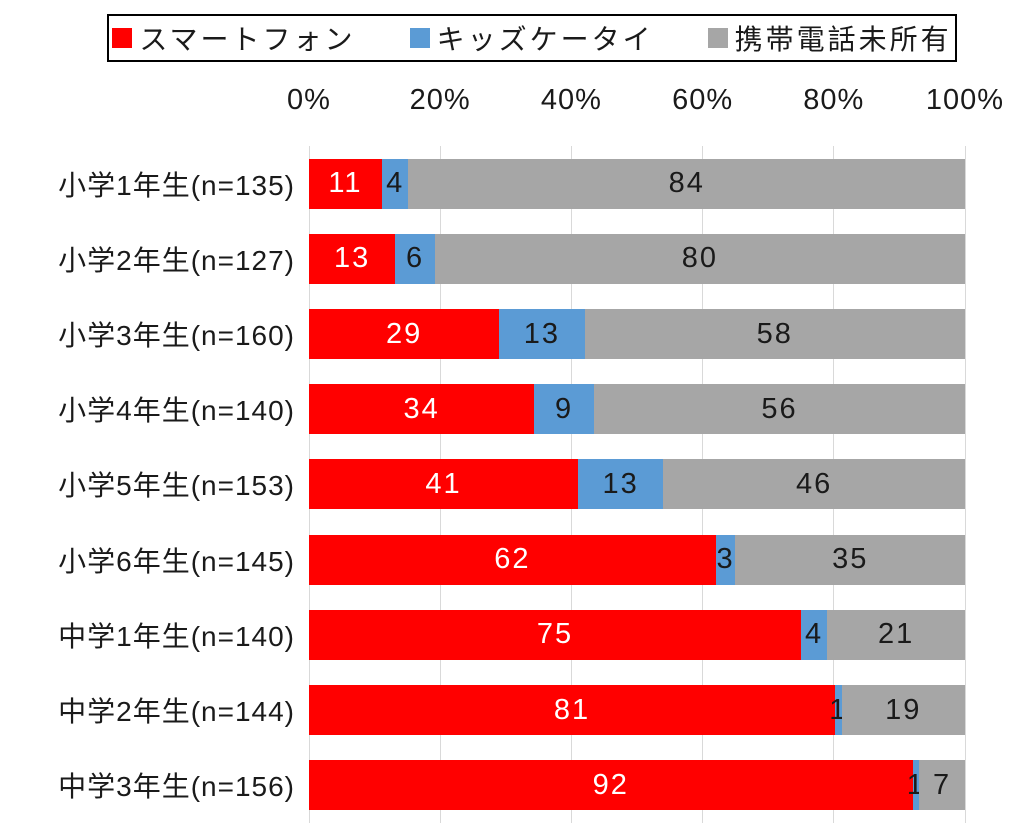  I want to click on legend-item-2: 携帯電話未所有, so click(829, 38).